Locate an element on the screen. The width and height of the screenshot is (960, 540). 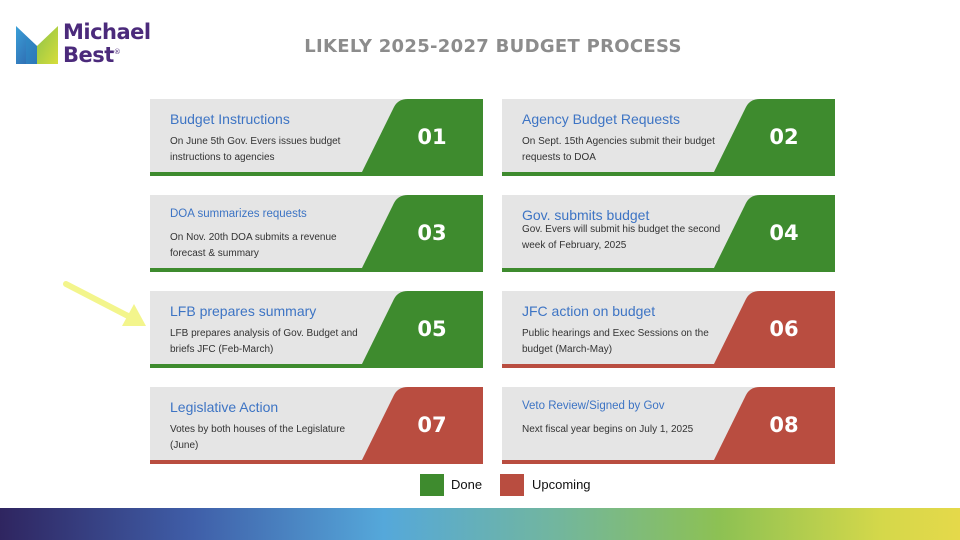
card-title: Budget Instructions is located at coordinates (230, 119).